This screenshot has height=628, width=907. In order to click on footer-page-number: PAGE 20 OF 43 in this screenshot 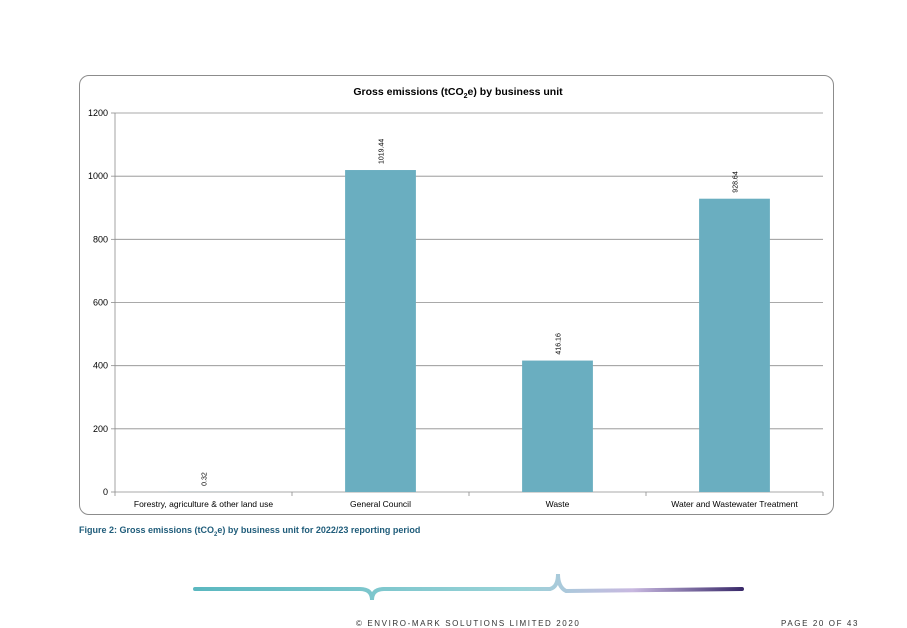, I will do `click(820, 623)`.